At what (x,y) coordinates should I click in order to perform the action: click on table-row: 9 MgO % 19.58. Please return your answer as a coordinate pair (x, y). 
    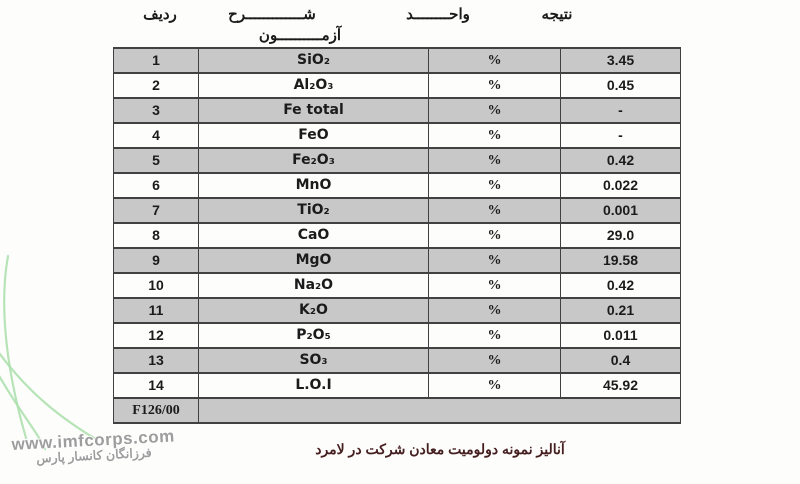
    Looking at the image, I should click on (397, 260).